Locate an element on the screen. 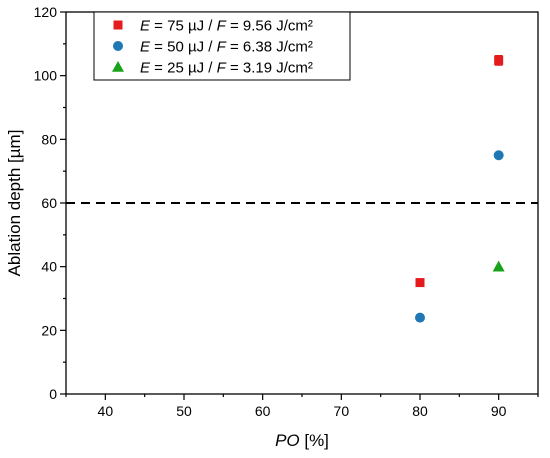 This screenshot has height=458, width=550. legend-label: E = 25 µJ / F = 3.19 J/cm² is located at coordinates (226, 68).